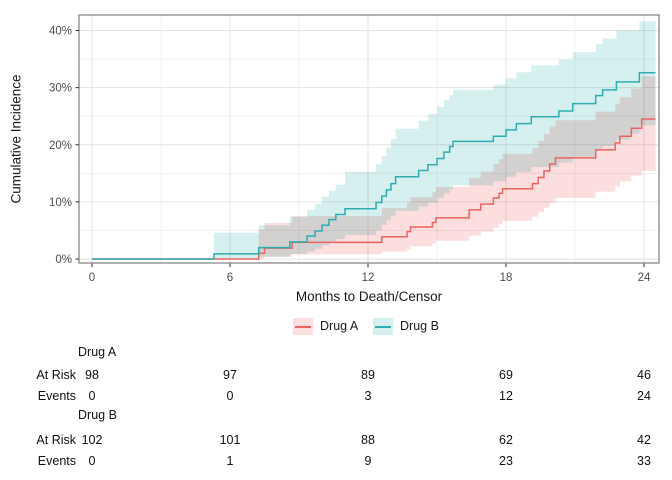  Describe the element at coordinates (230, 396) in the screenshot. I see `risk-value-drug-a-events-month-6: 0` at that location.